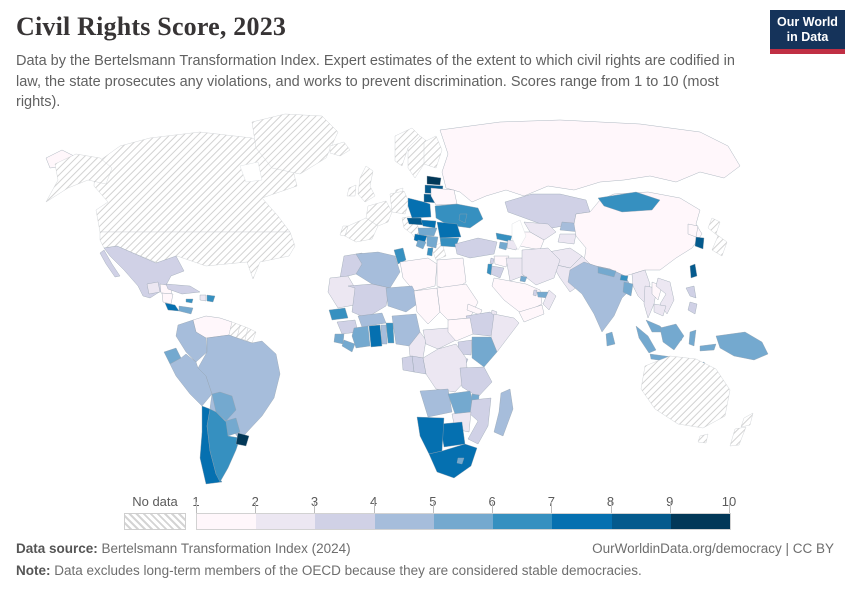 Image resolution: width=850 pixels, height=600 pixels. Describe the element at coordinates (497, 272) in the screenshot. I see `country-jordan` at that location.